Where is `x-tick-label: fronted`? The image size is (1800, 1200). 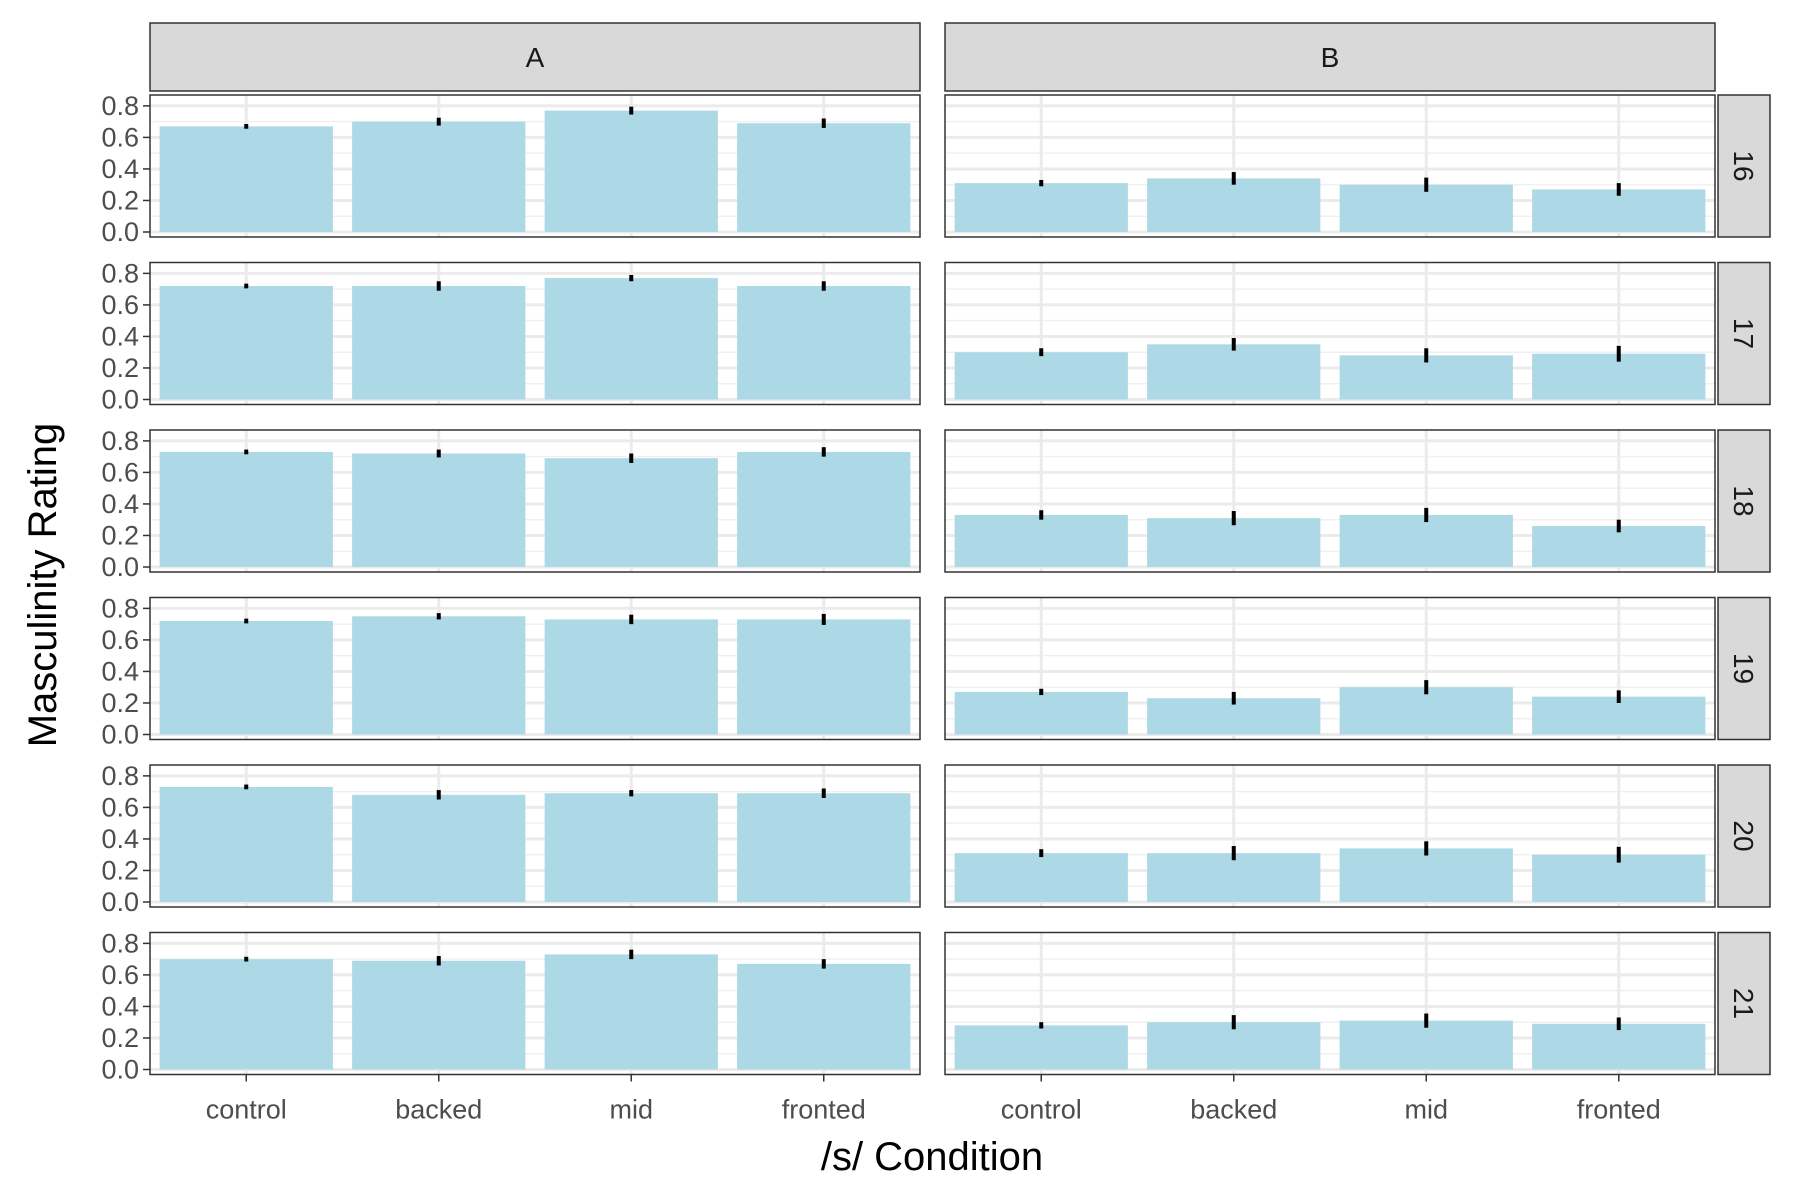
x-tick-label: fronted is located at coordinates (1619, 1110).